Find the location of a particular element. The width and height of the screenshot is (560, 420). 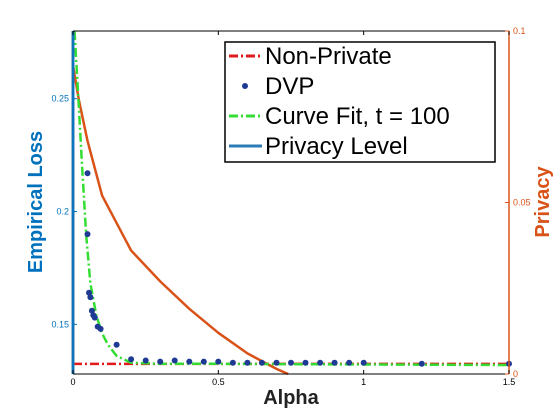

left-y-axis-label: Empirical Loss is located at coordinates (36, 202).